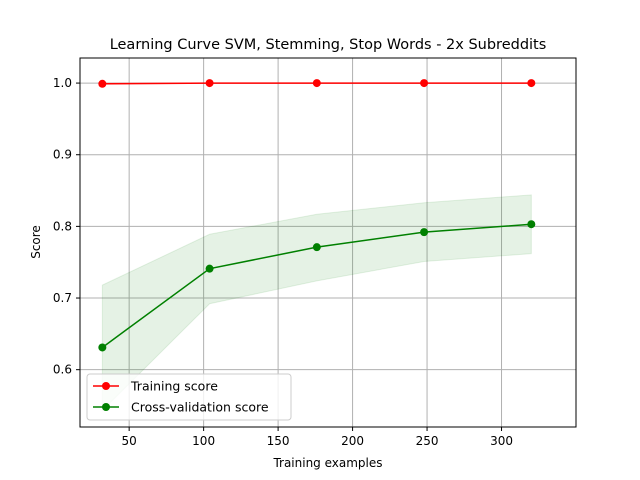 The image size is (640, 480). Describe the element at coordinates (36, 242) in the screenshot. I see `y-axis-label: Score` at that location.